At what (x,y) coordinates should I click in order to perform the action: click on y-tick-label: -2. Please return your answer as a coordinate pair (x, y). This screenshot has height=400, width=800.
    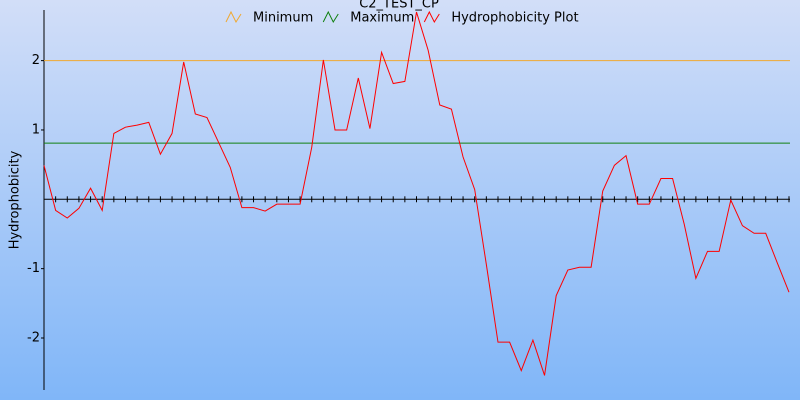
    Looking at the image, I should click on (33, 337).